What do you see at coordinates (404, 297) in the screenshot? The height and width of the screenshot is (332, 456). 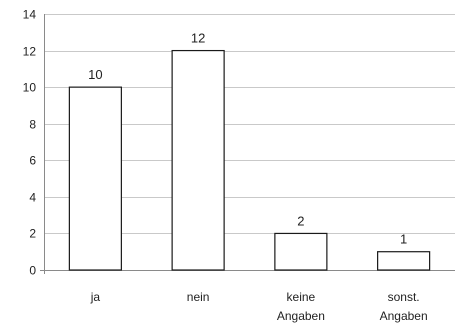 I see `x-tick-label: sonst.` at bounding box center [404, 297].